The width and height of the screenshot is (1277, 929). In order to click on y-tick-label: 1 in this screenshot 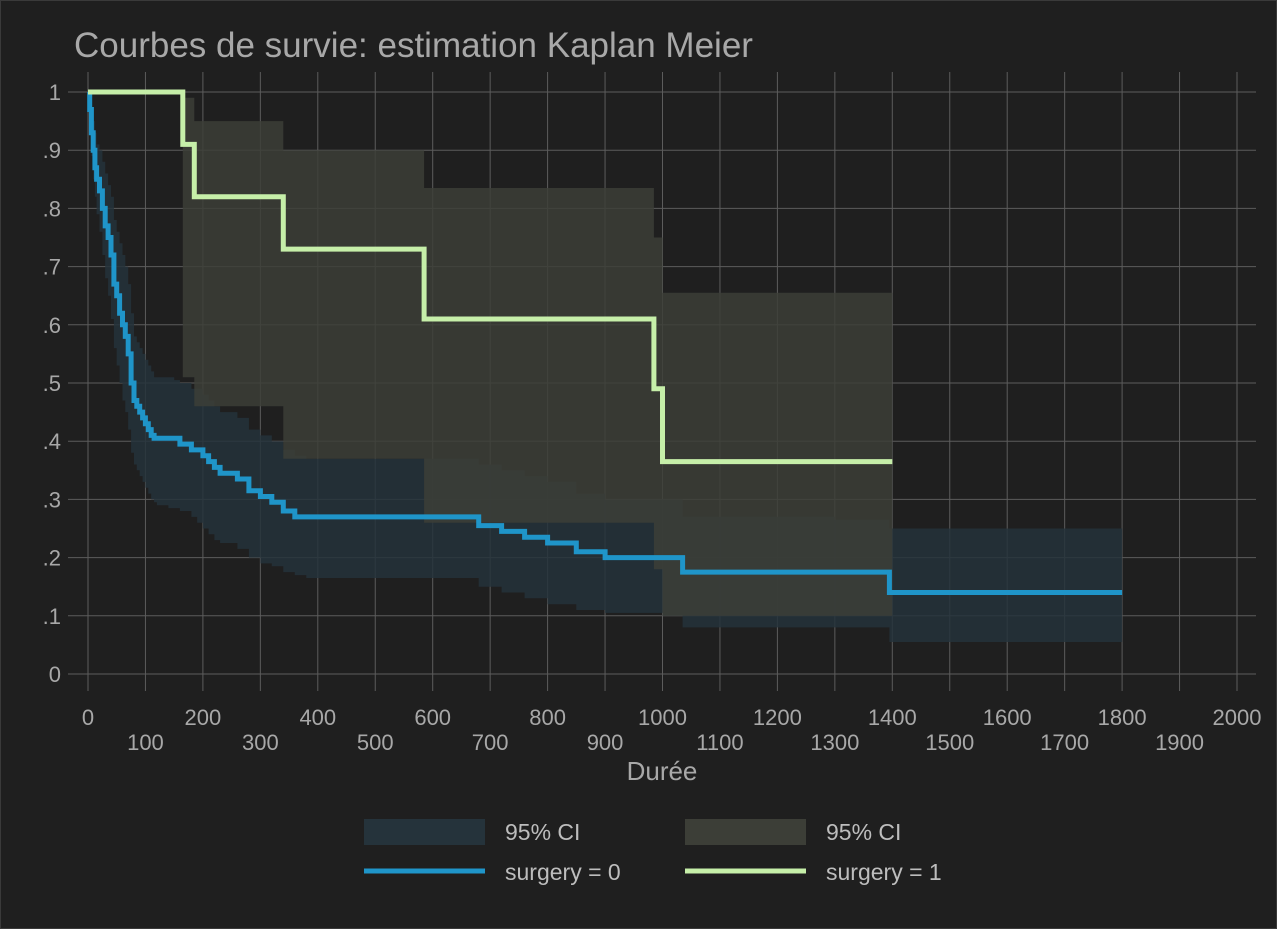, I will do `click(55, 92)`.